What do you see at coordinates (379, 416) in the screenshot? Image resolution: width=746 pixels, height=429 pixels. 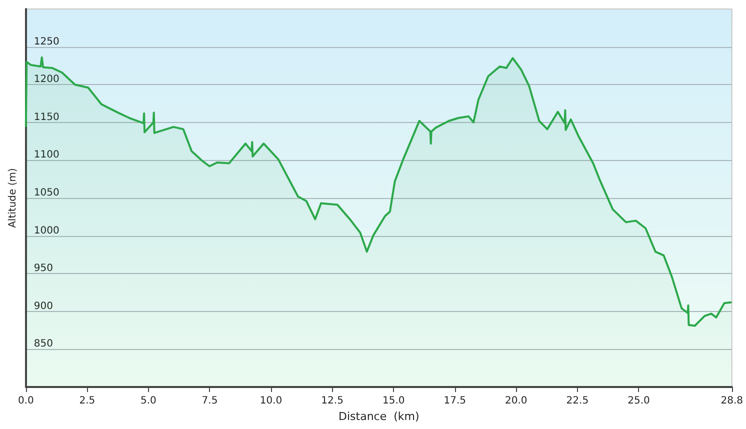 I see `x-axis-title: Distance (km)` at bounding box center [379, 416].